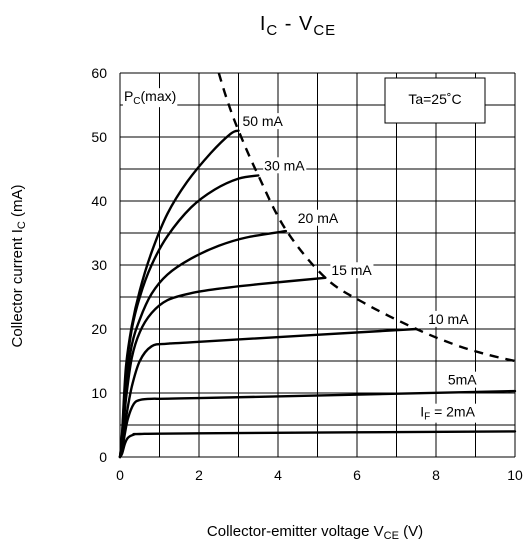 The image size is (530, 553). I want to click on x-tick-label: 0, so click(120, 475).